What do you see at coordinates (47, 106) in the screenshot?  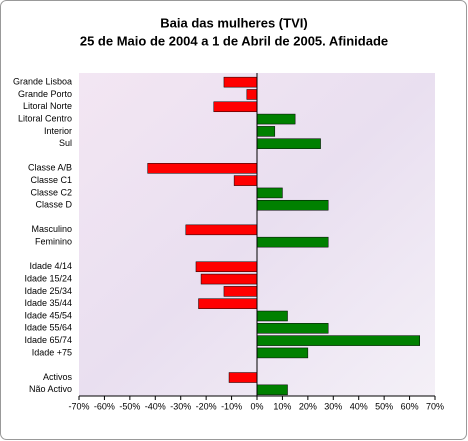 I see `y-tick-label: Litoral Norte` at bounding box center [47, 106].